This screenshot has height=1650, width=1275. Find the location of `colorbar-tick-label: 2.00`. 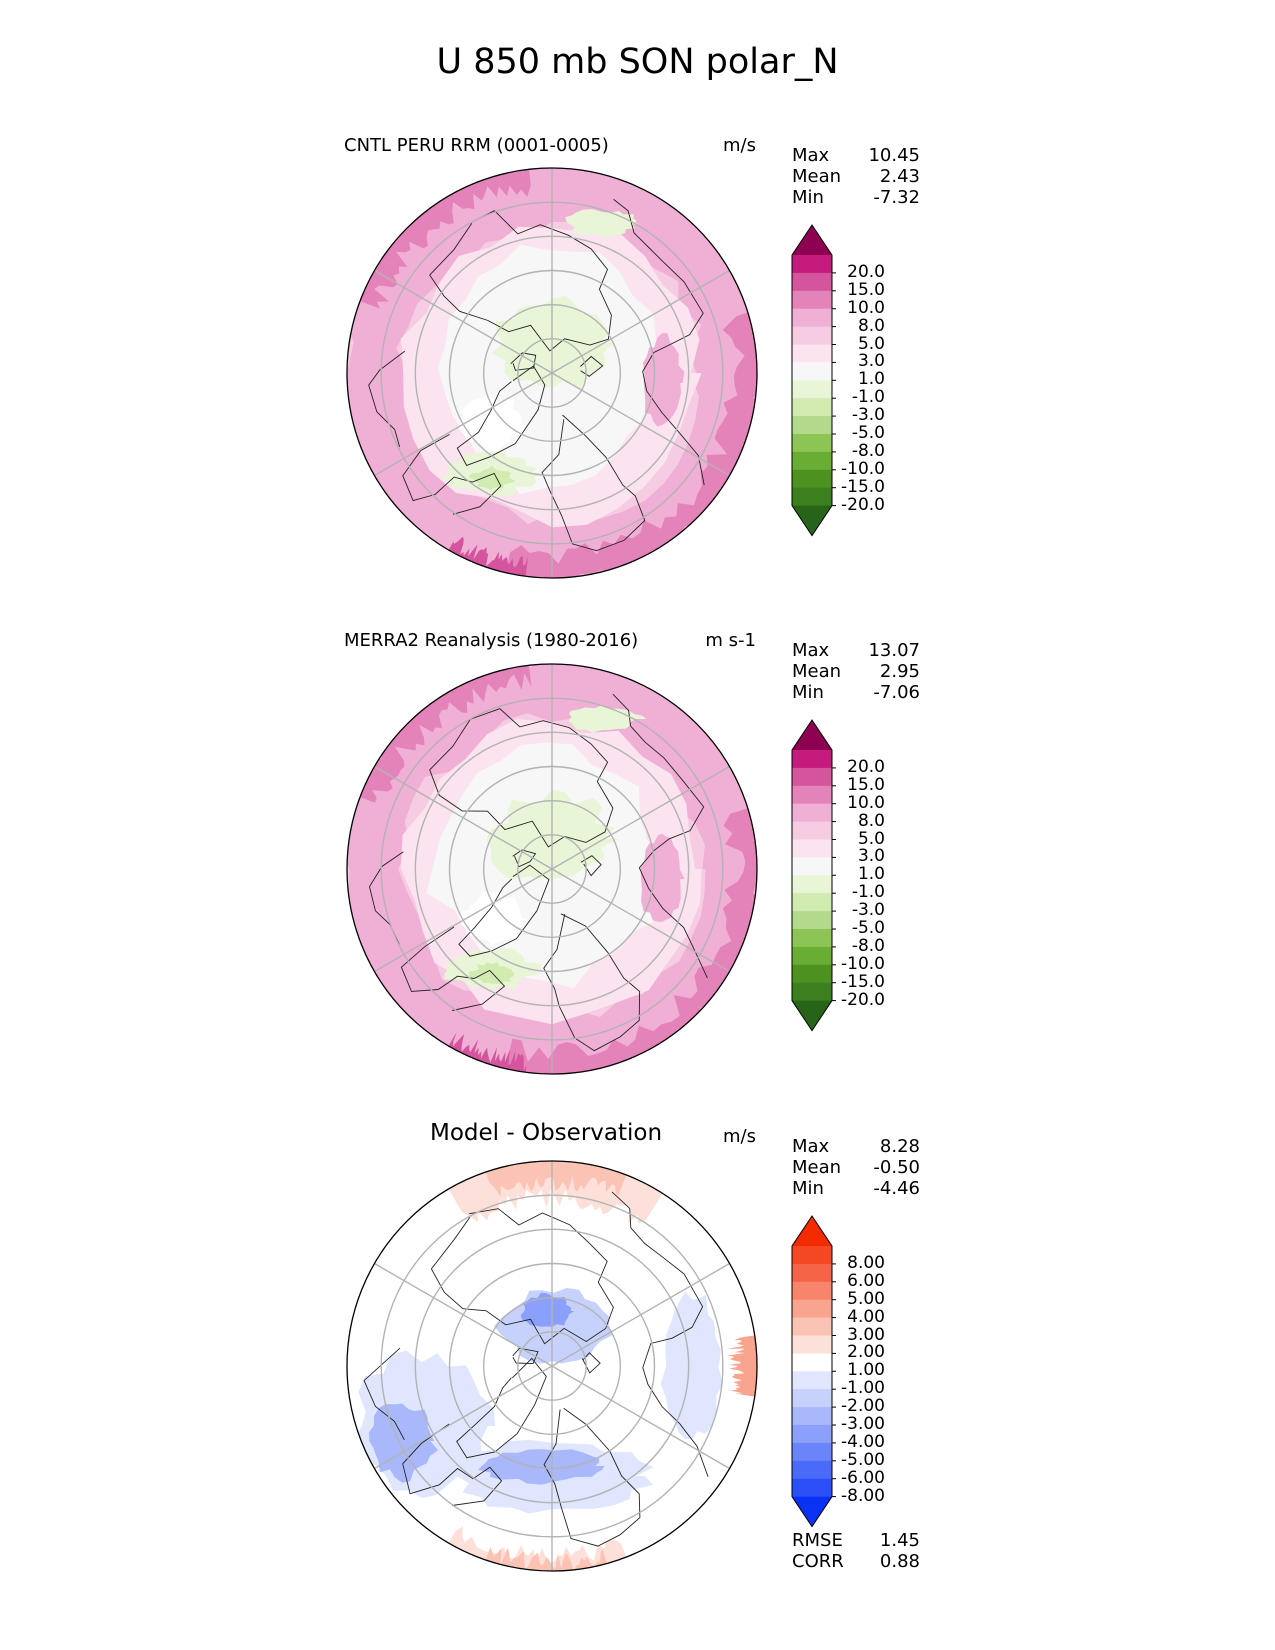

colorbar-tick-label: 2.00 is located at coordinates (866, 1352).